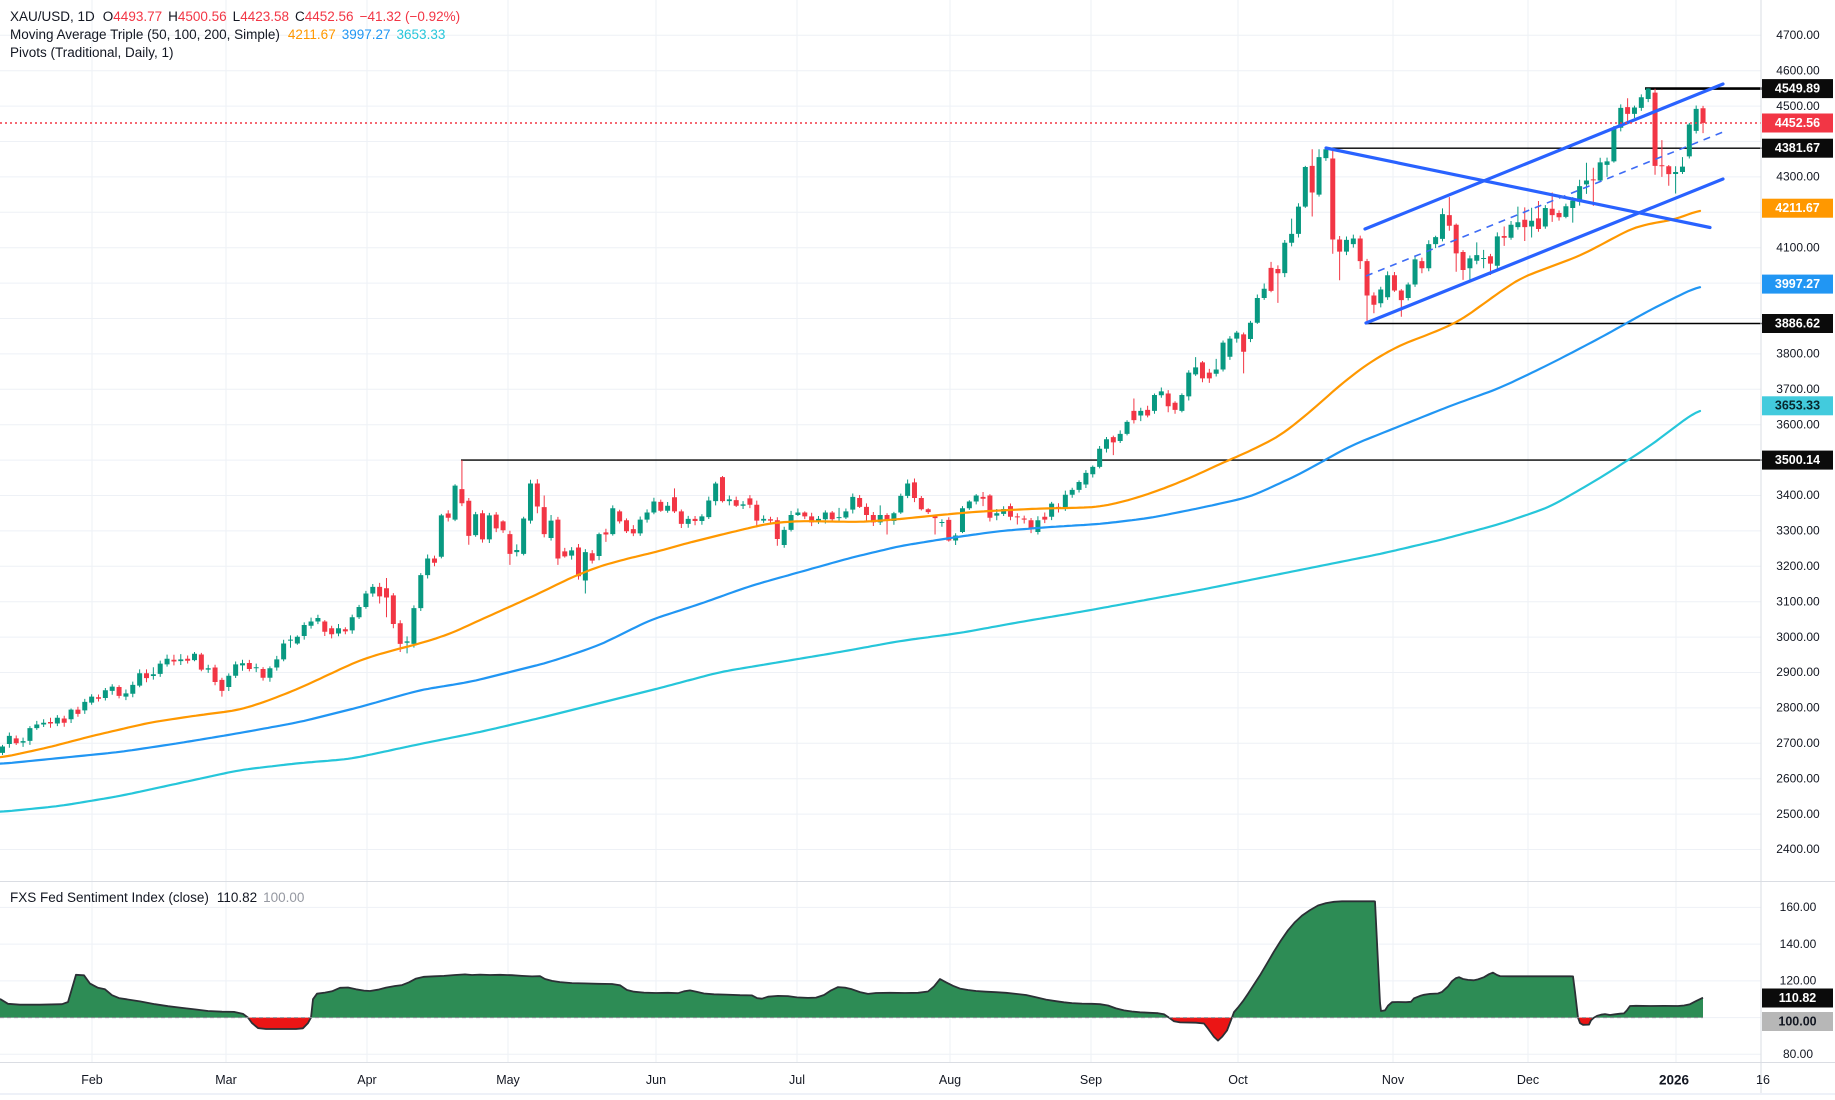 The height and width of the screenshot is (1100, 1835). What do you see at coordinates (1798, 998) in the screenshot?
I see `svg-text: 110.82` at bounding box center [1798, 998].